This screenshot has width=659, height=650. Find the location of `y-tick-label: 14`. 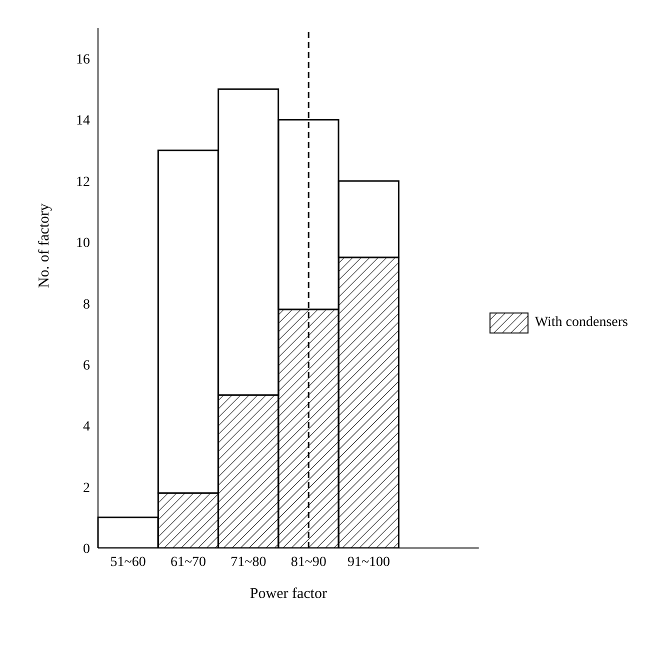

y-tick-label: 14 is located at coordinates (83, 121).